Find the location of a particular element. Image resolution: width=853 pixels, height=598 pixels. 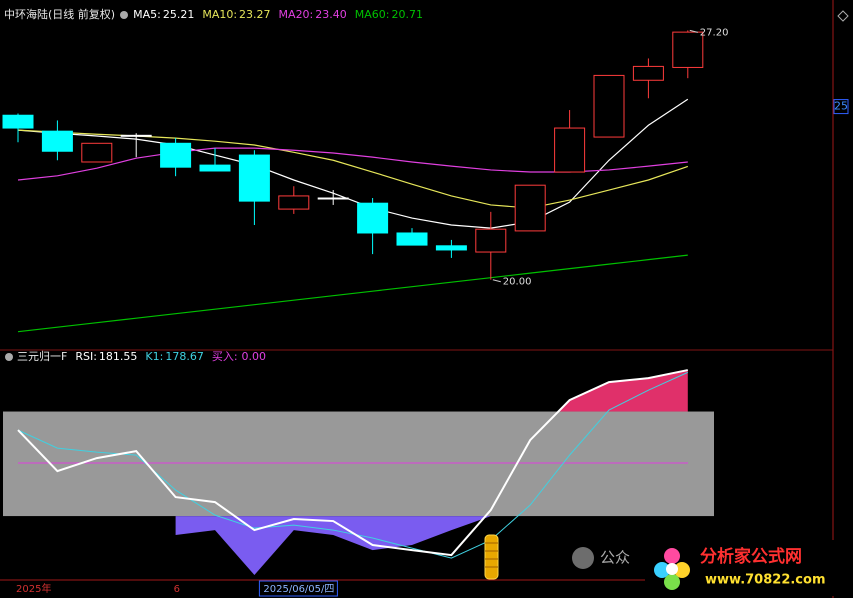

legend-text: 0.00 is located at coordinates (254, 356).